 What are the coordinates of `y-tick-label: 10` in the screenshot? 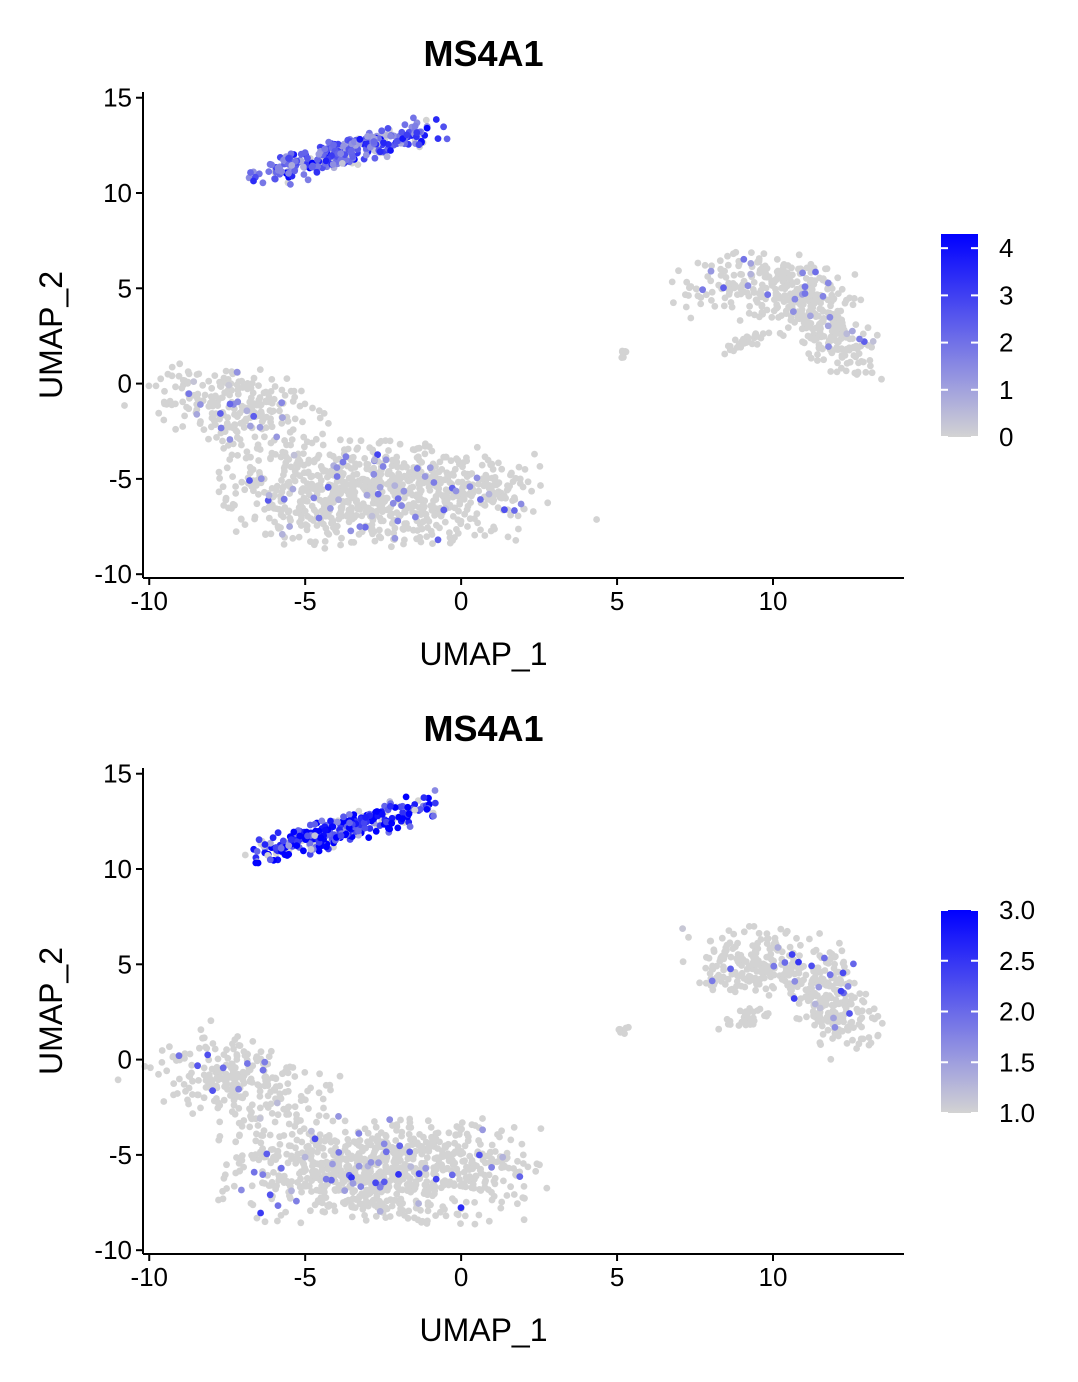 It's located at (117, 869).